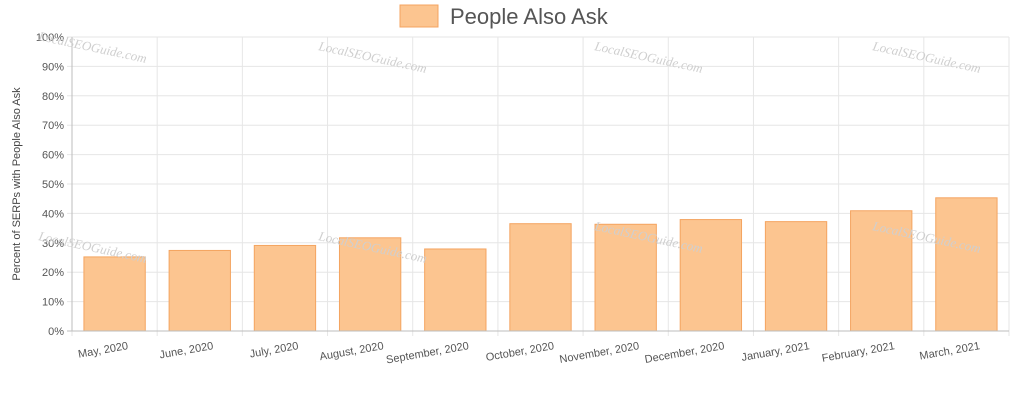  Describe the element at coordinates (53, 303) in the screenshot. I see `y-tick-label: 10%` at that location.